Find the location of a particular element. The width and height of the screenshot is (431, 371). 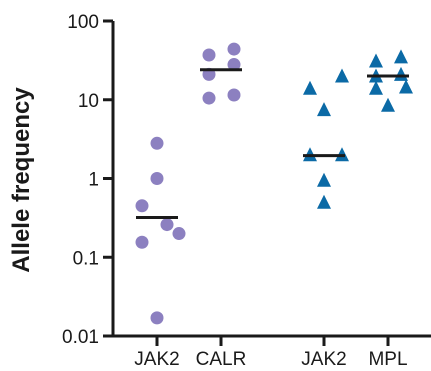

y-ticks: 0.01 0.1 1 10 100 is located at coordinates (87, 180).